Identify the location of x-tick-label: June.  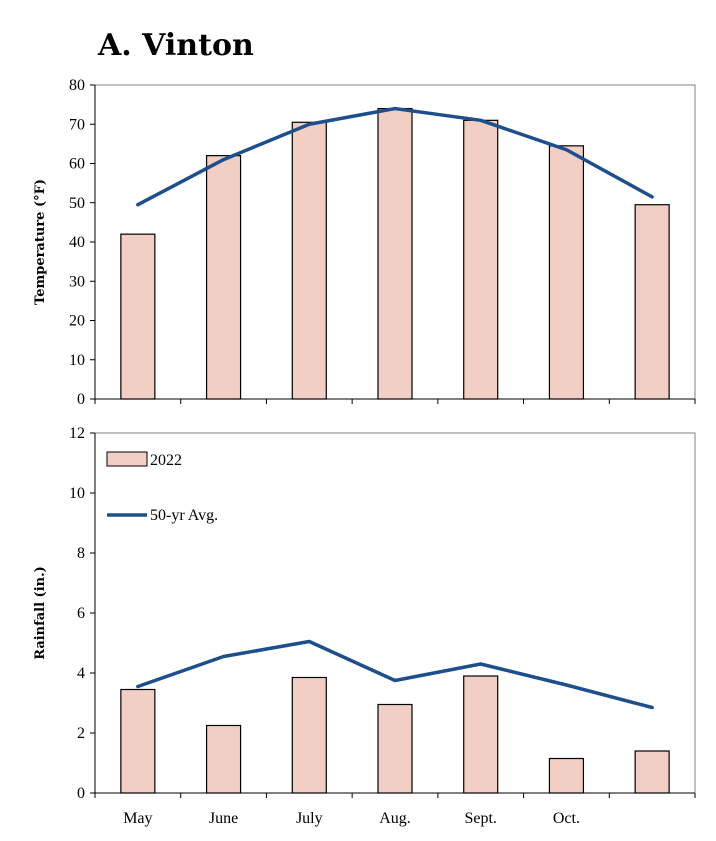
(223, 818).